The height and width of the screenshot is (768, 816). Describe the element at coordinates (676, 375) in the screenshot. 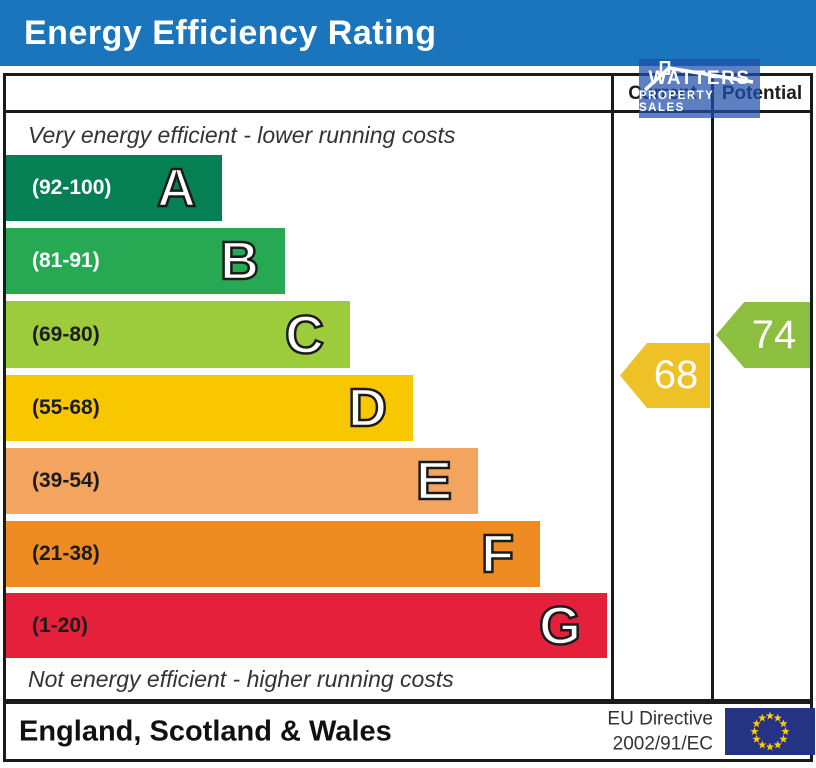

I see `current-rating-value: 68` at that location.